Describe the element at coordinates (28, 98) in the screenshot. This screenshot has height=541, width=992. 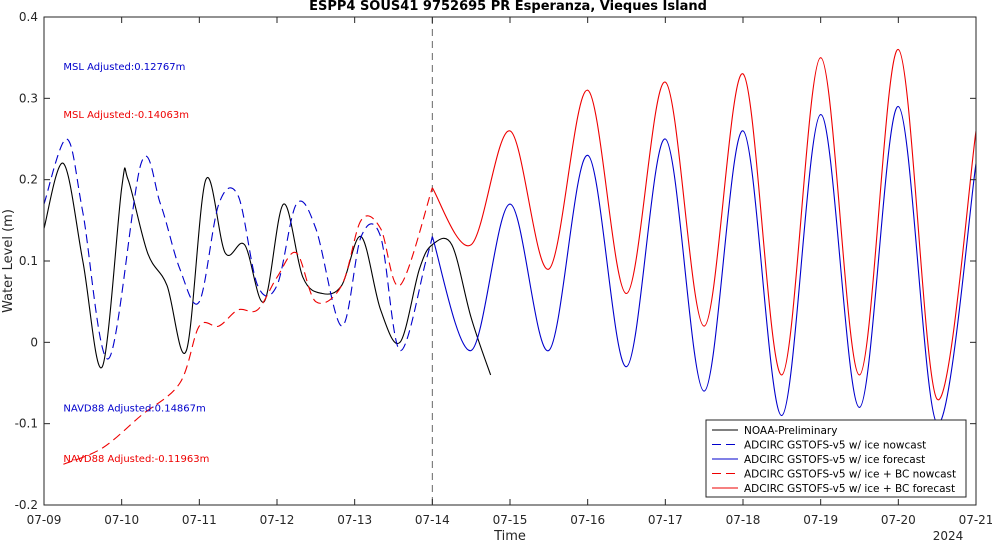
I see `y-tick-label: 0.3` at that location.